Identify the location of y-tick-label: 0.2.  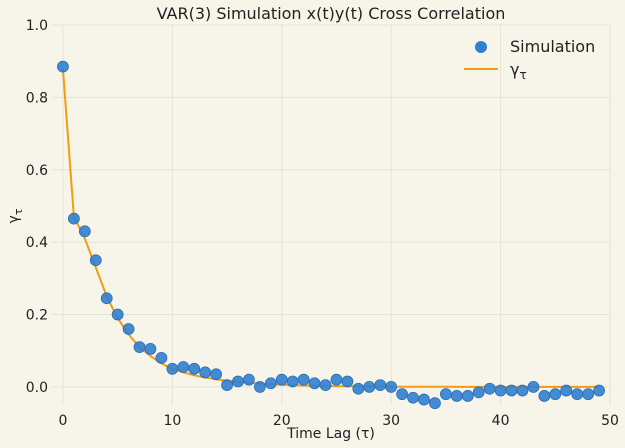
(37, 316).